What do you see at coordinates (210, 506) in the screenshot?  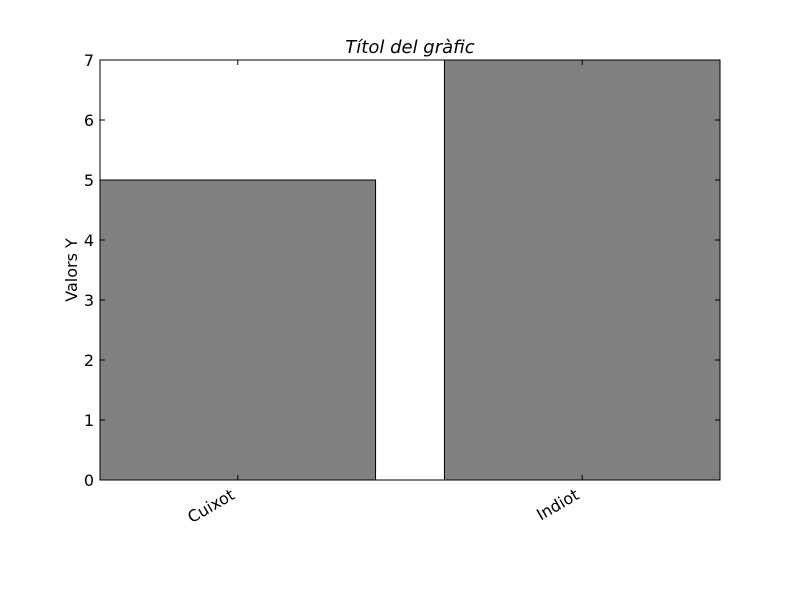 I see `x-tick-label-cuixot: Cuixot` at bounding box center [210, 506].